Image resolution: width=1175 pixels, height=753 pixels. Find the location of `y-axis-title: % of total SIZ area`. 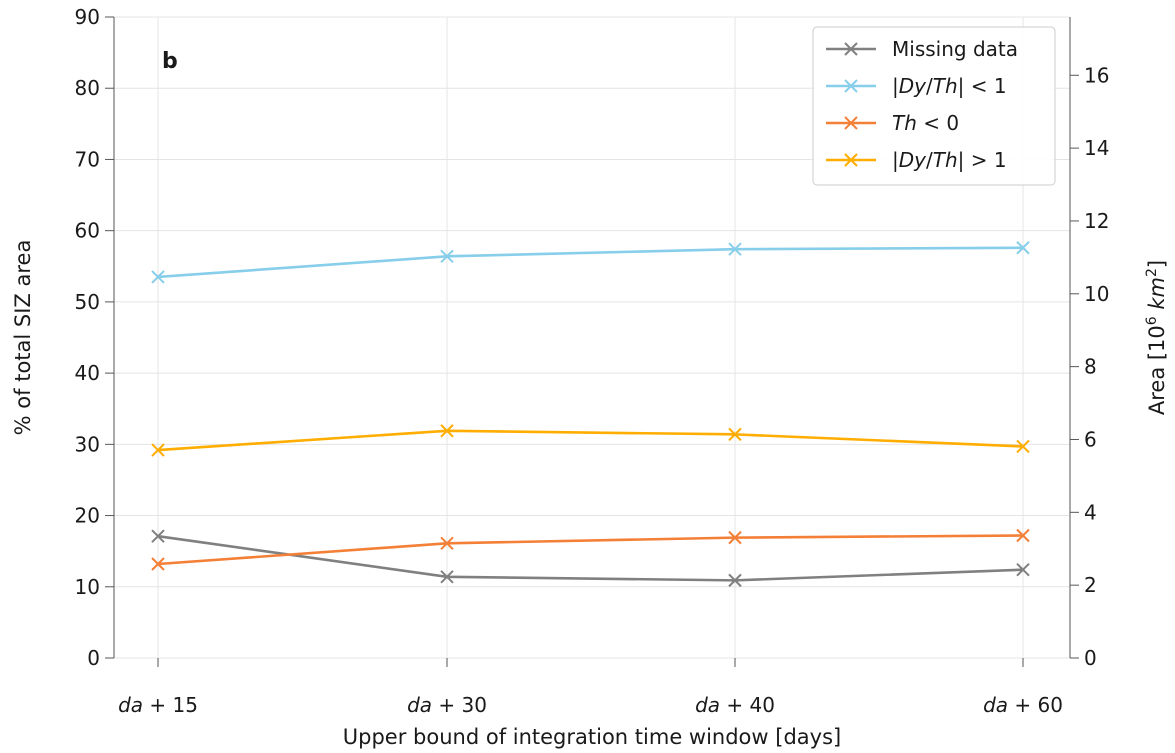

y-axis-title: % of total SIZ area is located at coordinates (23, 338).